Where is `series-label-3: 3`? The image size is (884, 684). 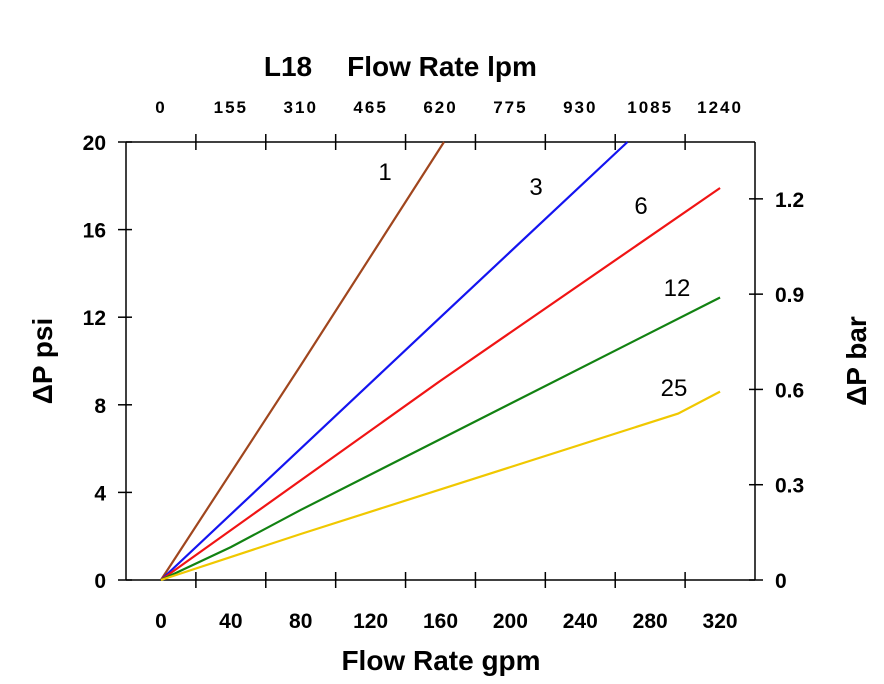 series-label-3: 3 is located at coordinates (535, 187).